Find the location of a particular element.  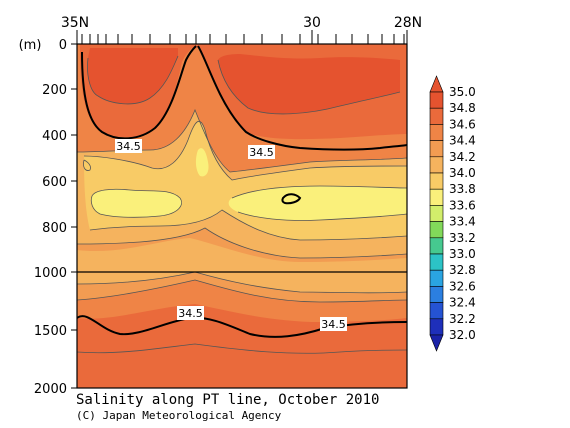

y-tick-label: 800 is located at coordinates (54, 228).